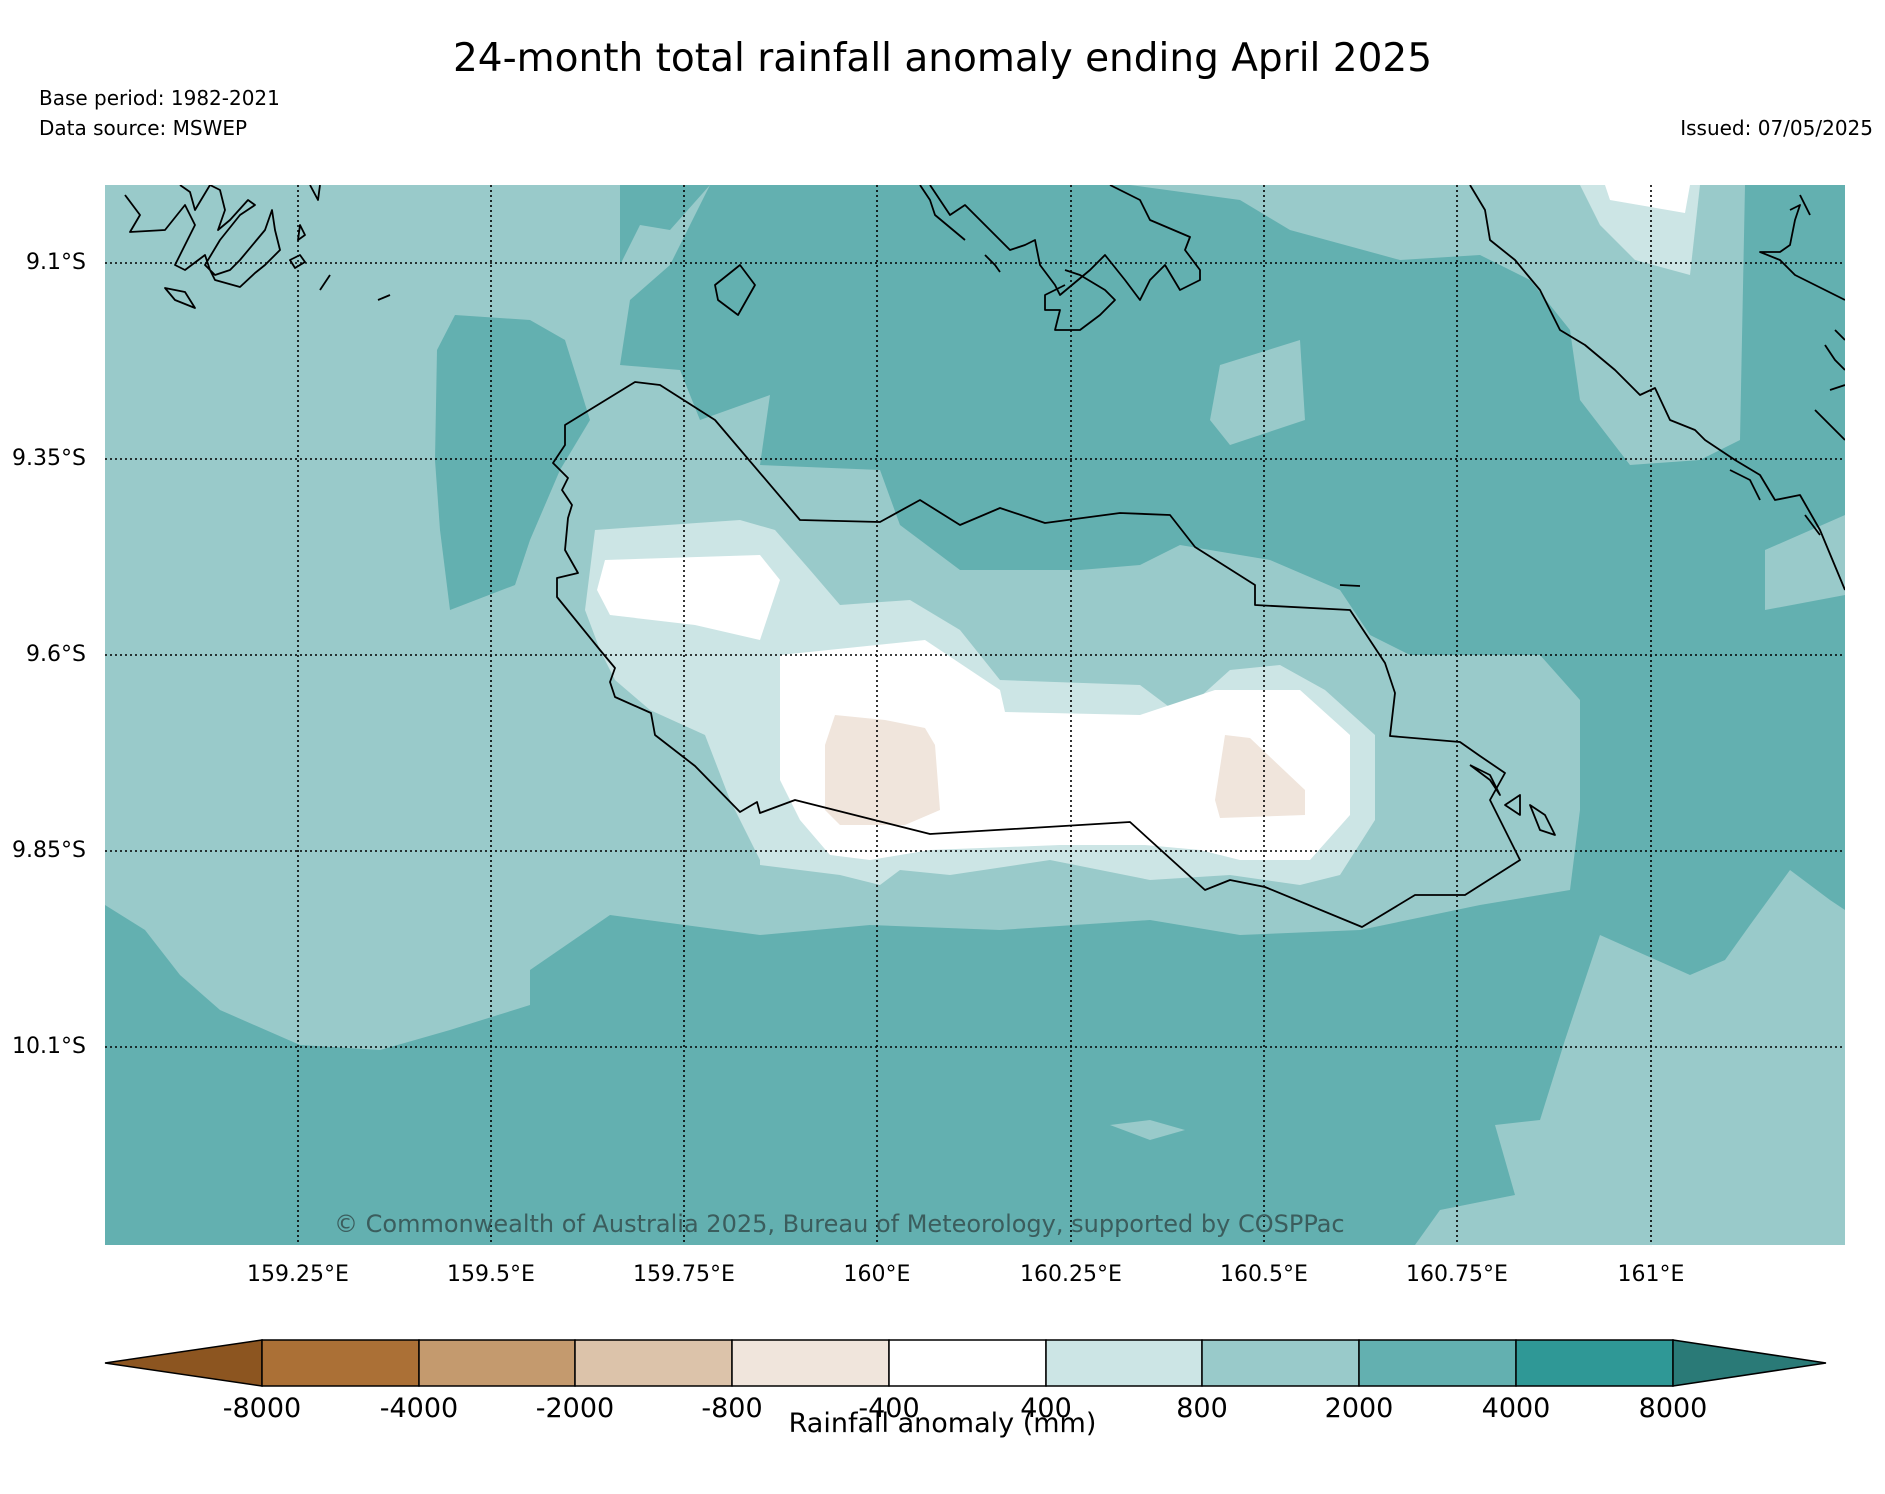 This screenshot has height=1494, width=1885. I want to click on lon-label: 160.75°E, so click(1457, 1274).